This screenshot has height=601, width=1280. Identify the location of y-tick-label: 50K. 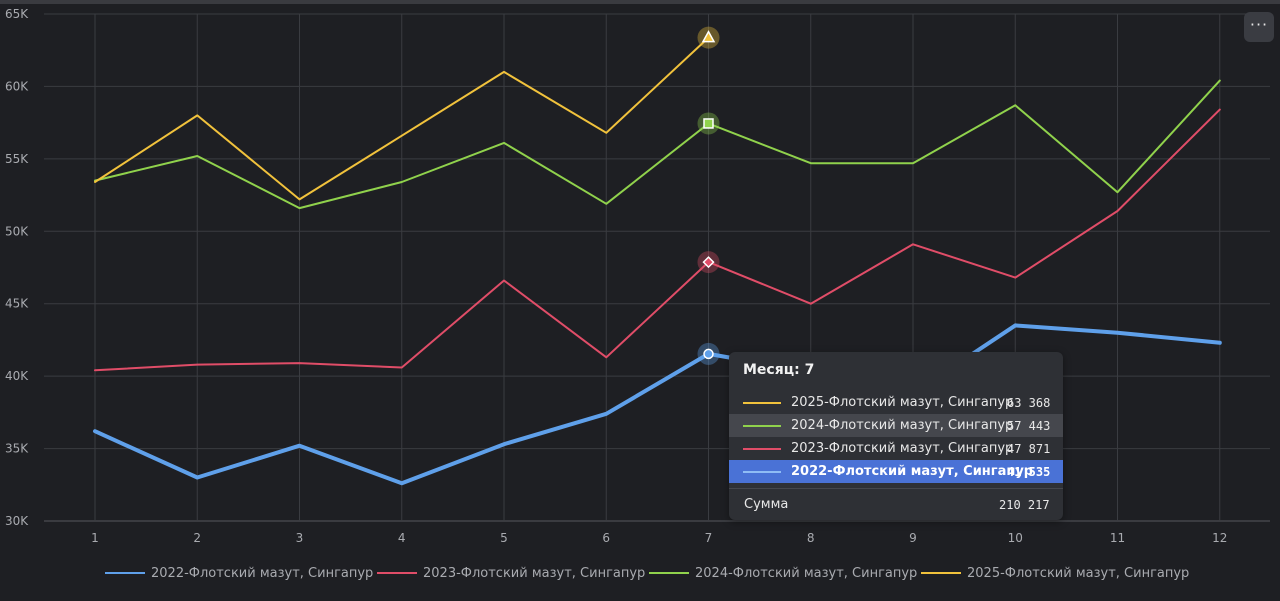
(17, 231).